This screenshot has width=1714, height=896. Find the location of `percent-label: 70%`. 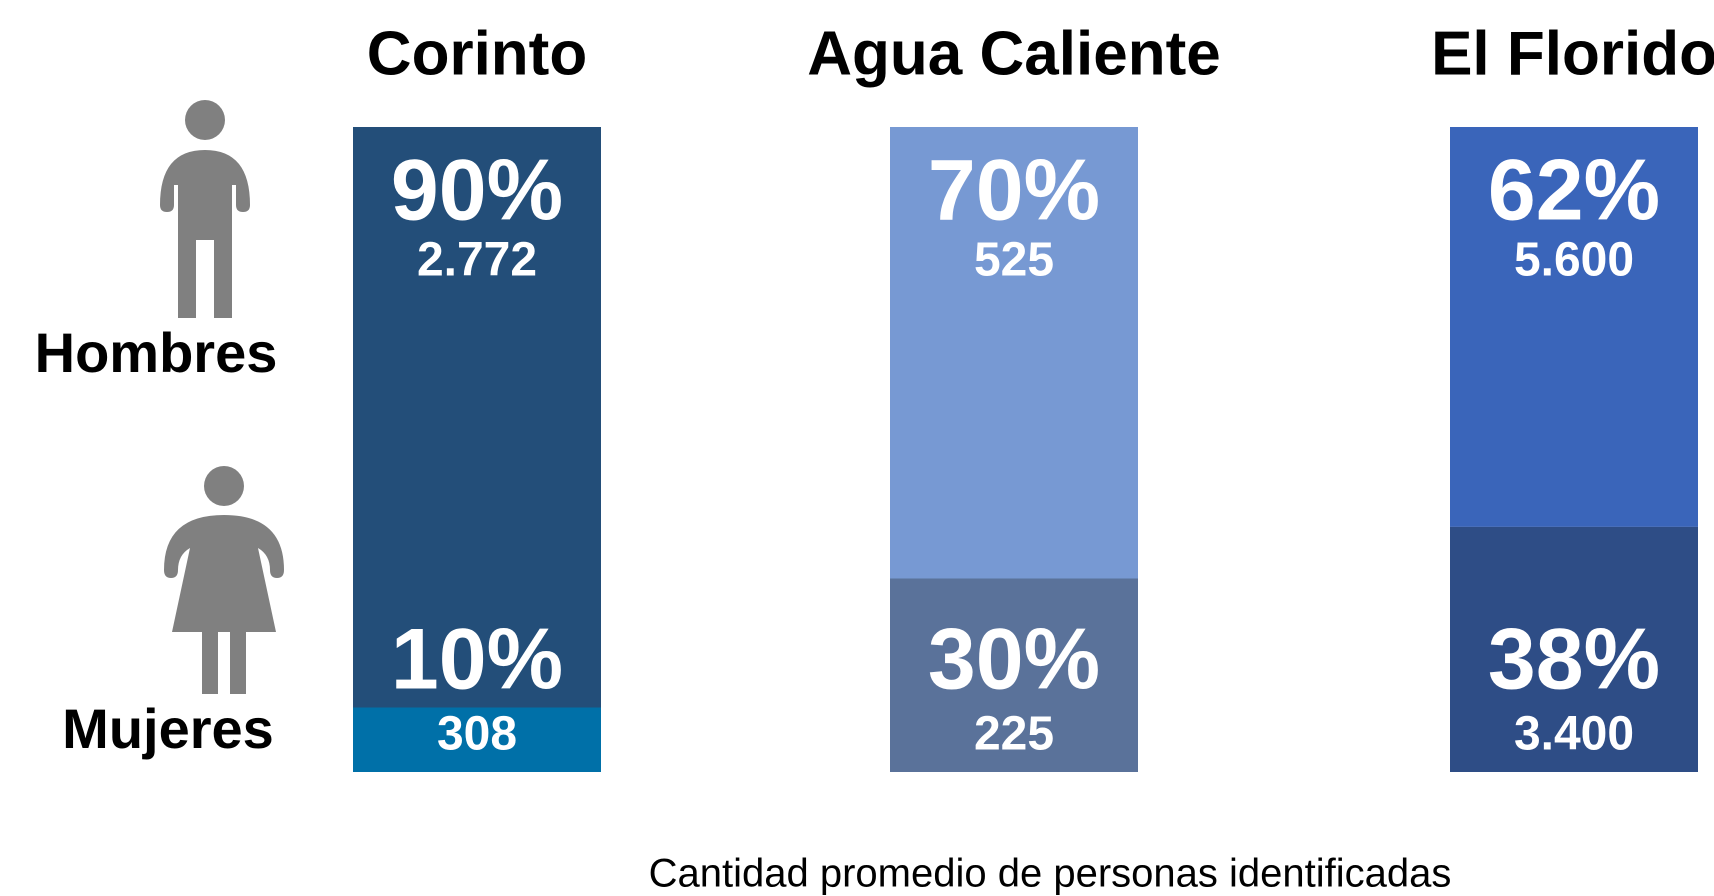

percent-label: 70% is located at coordinates (1014, 191).